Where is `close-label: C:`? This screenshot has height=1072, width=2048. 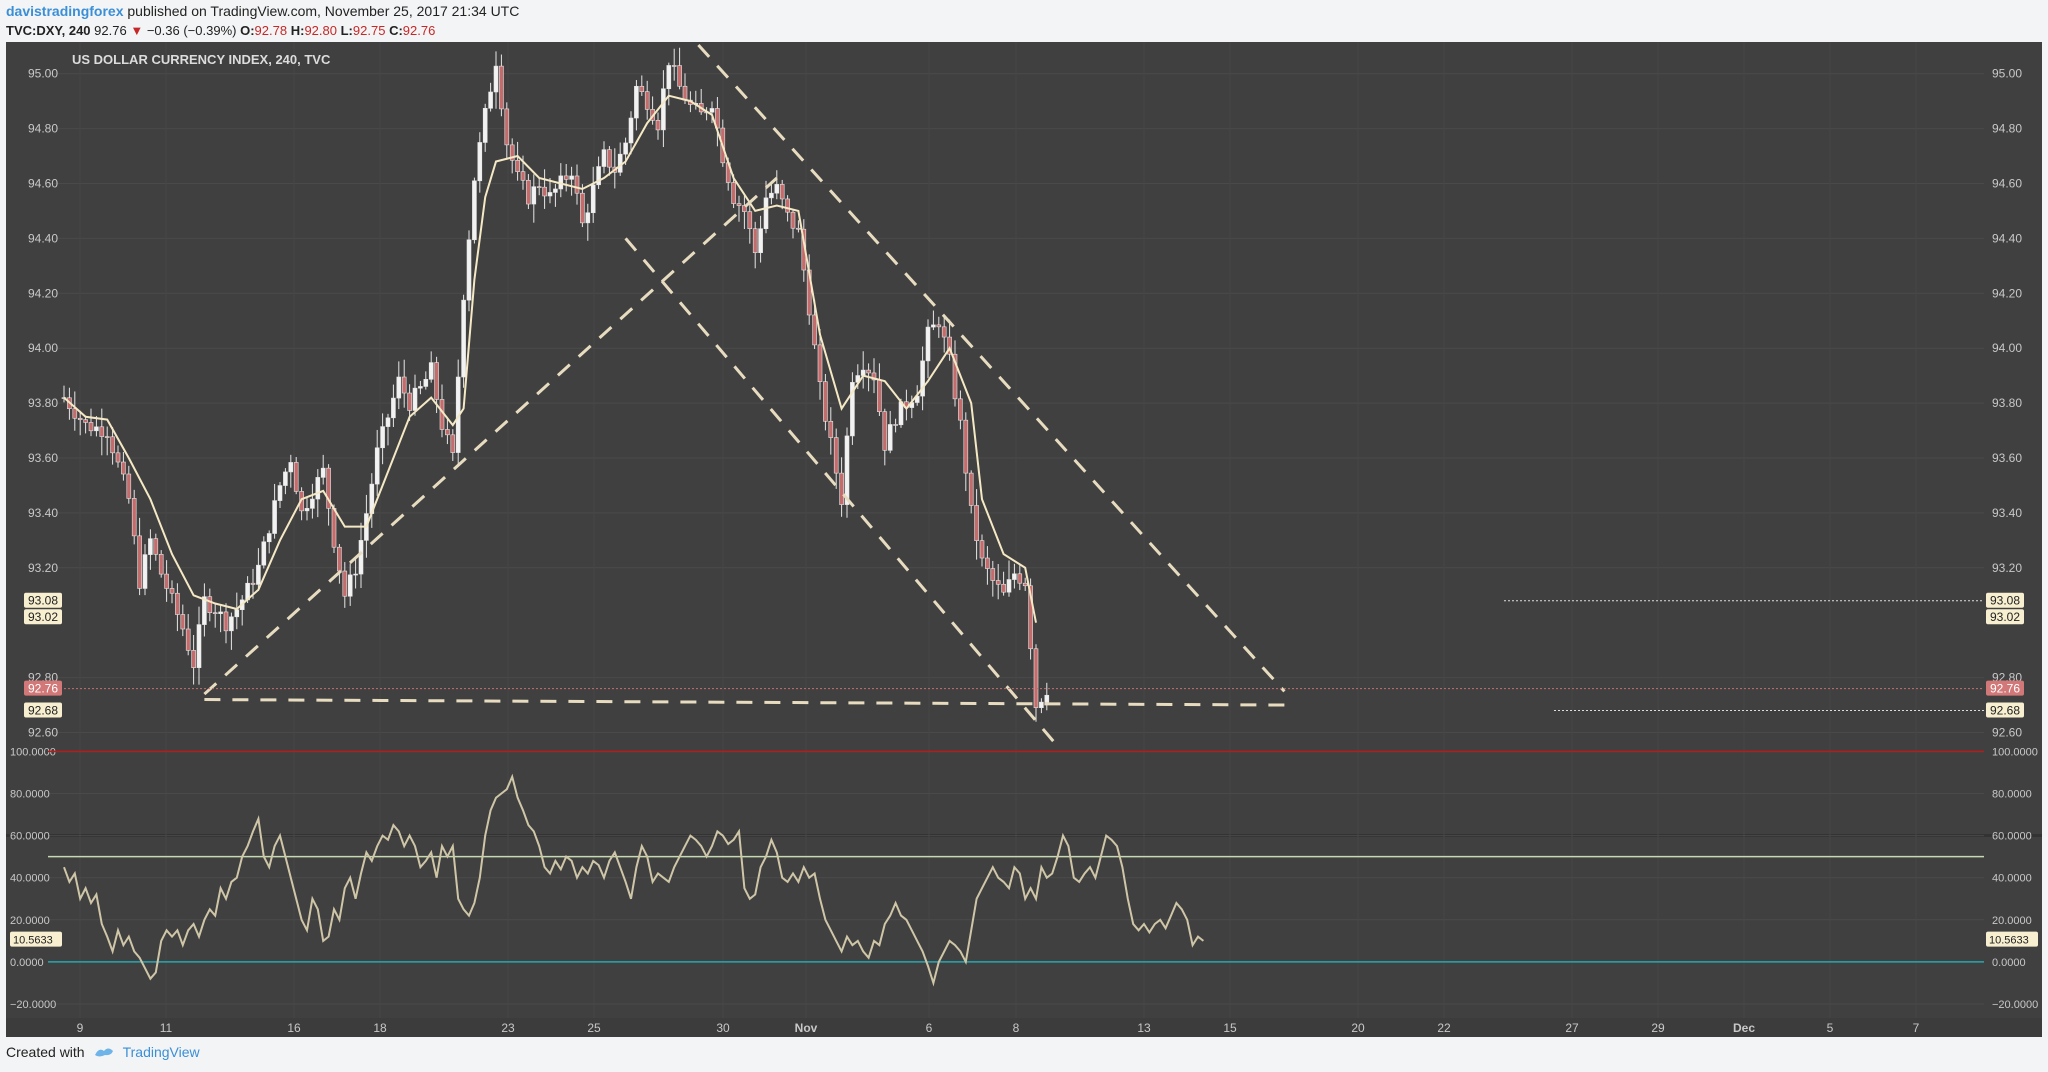 close-label: C: is located at coordinates (396, 30).